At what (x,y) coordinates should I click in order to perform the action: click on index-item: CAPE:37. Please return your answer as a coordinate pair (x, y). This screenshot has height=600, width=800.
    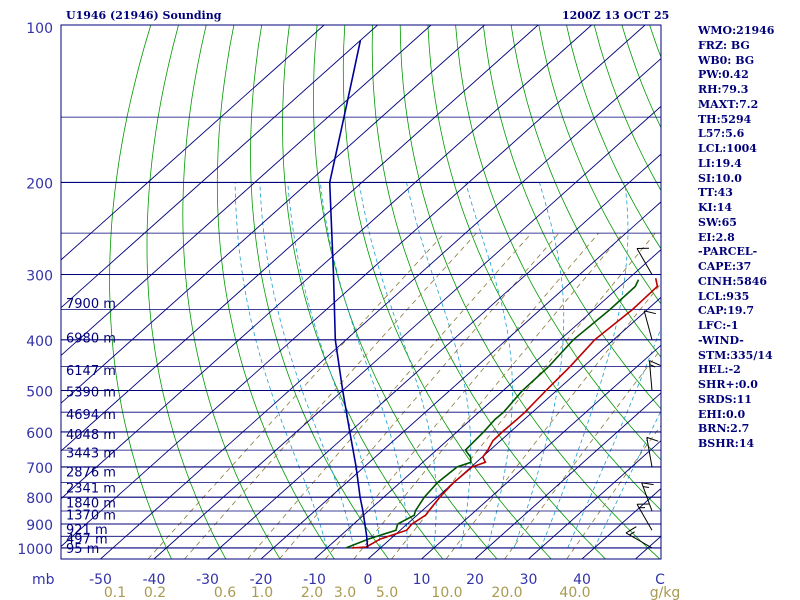
    Looking at the image, I should click on (725, 266).